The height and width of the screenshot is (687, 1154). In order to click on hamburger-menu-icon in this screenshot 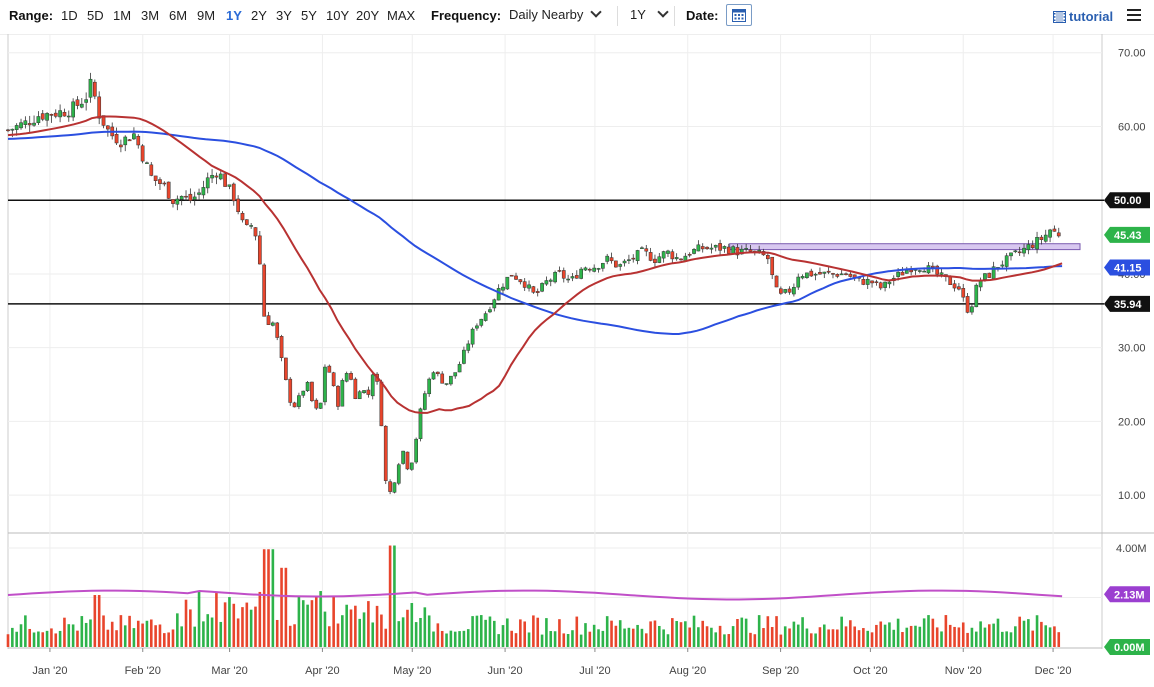, I will do `click(1134, 15)`.